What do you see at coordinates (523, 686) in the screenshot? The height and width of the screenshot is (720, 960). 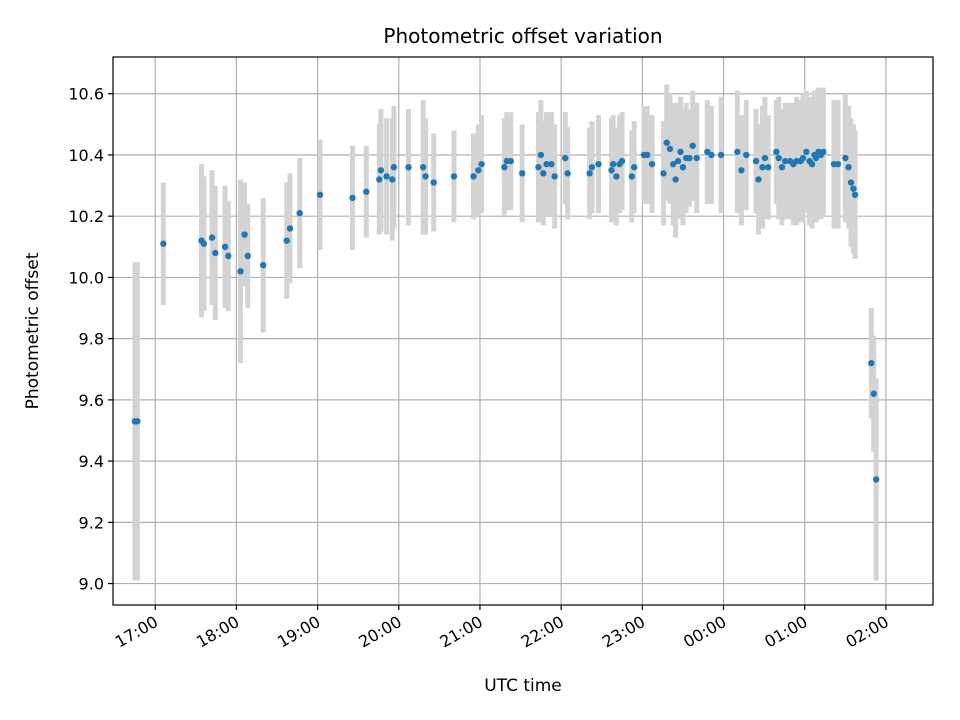 I see `x-axis-title: UTC time` at bounding box center [523, 686].